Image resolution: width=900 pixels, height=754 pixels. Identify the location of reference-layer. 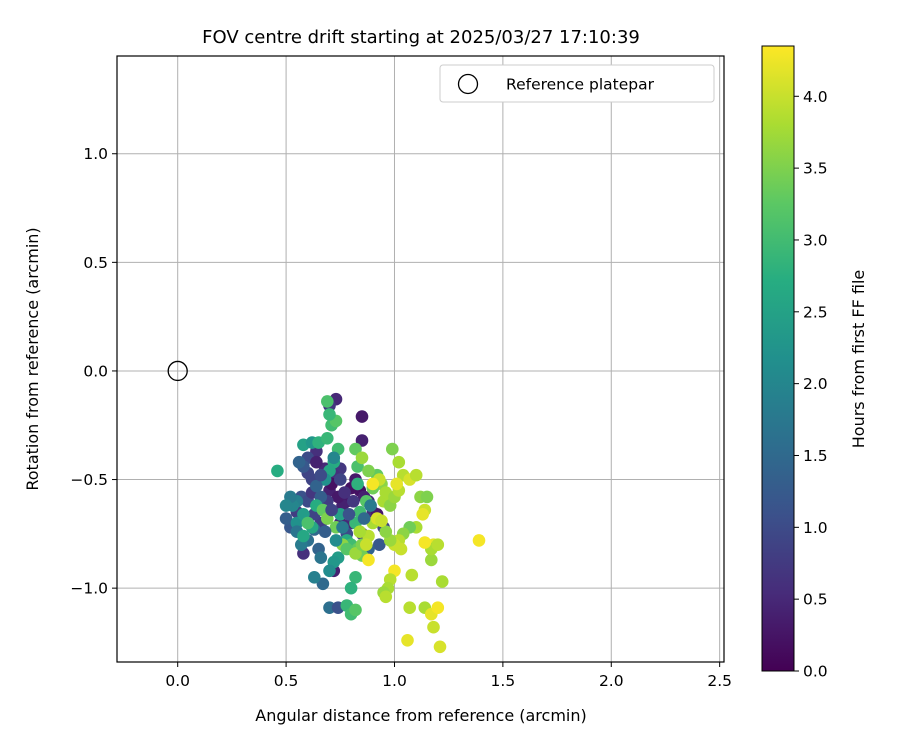
(177, 371).